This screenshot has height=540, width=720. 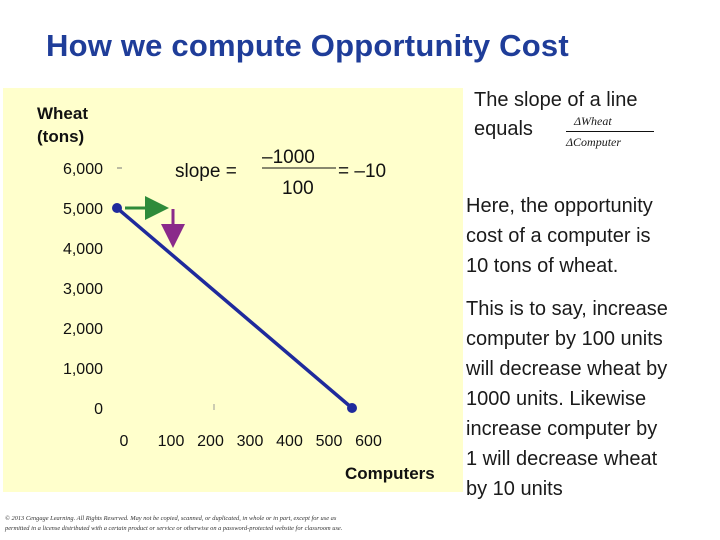 What do you see at coordinates (288, 157) in the screenshot?
I see `slope-numerator: –1000` at bounding box center [288, 157].